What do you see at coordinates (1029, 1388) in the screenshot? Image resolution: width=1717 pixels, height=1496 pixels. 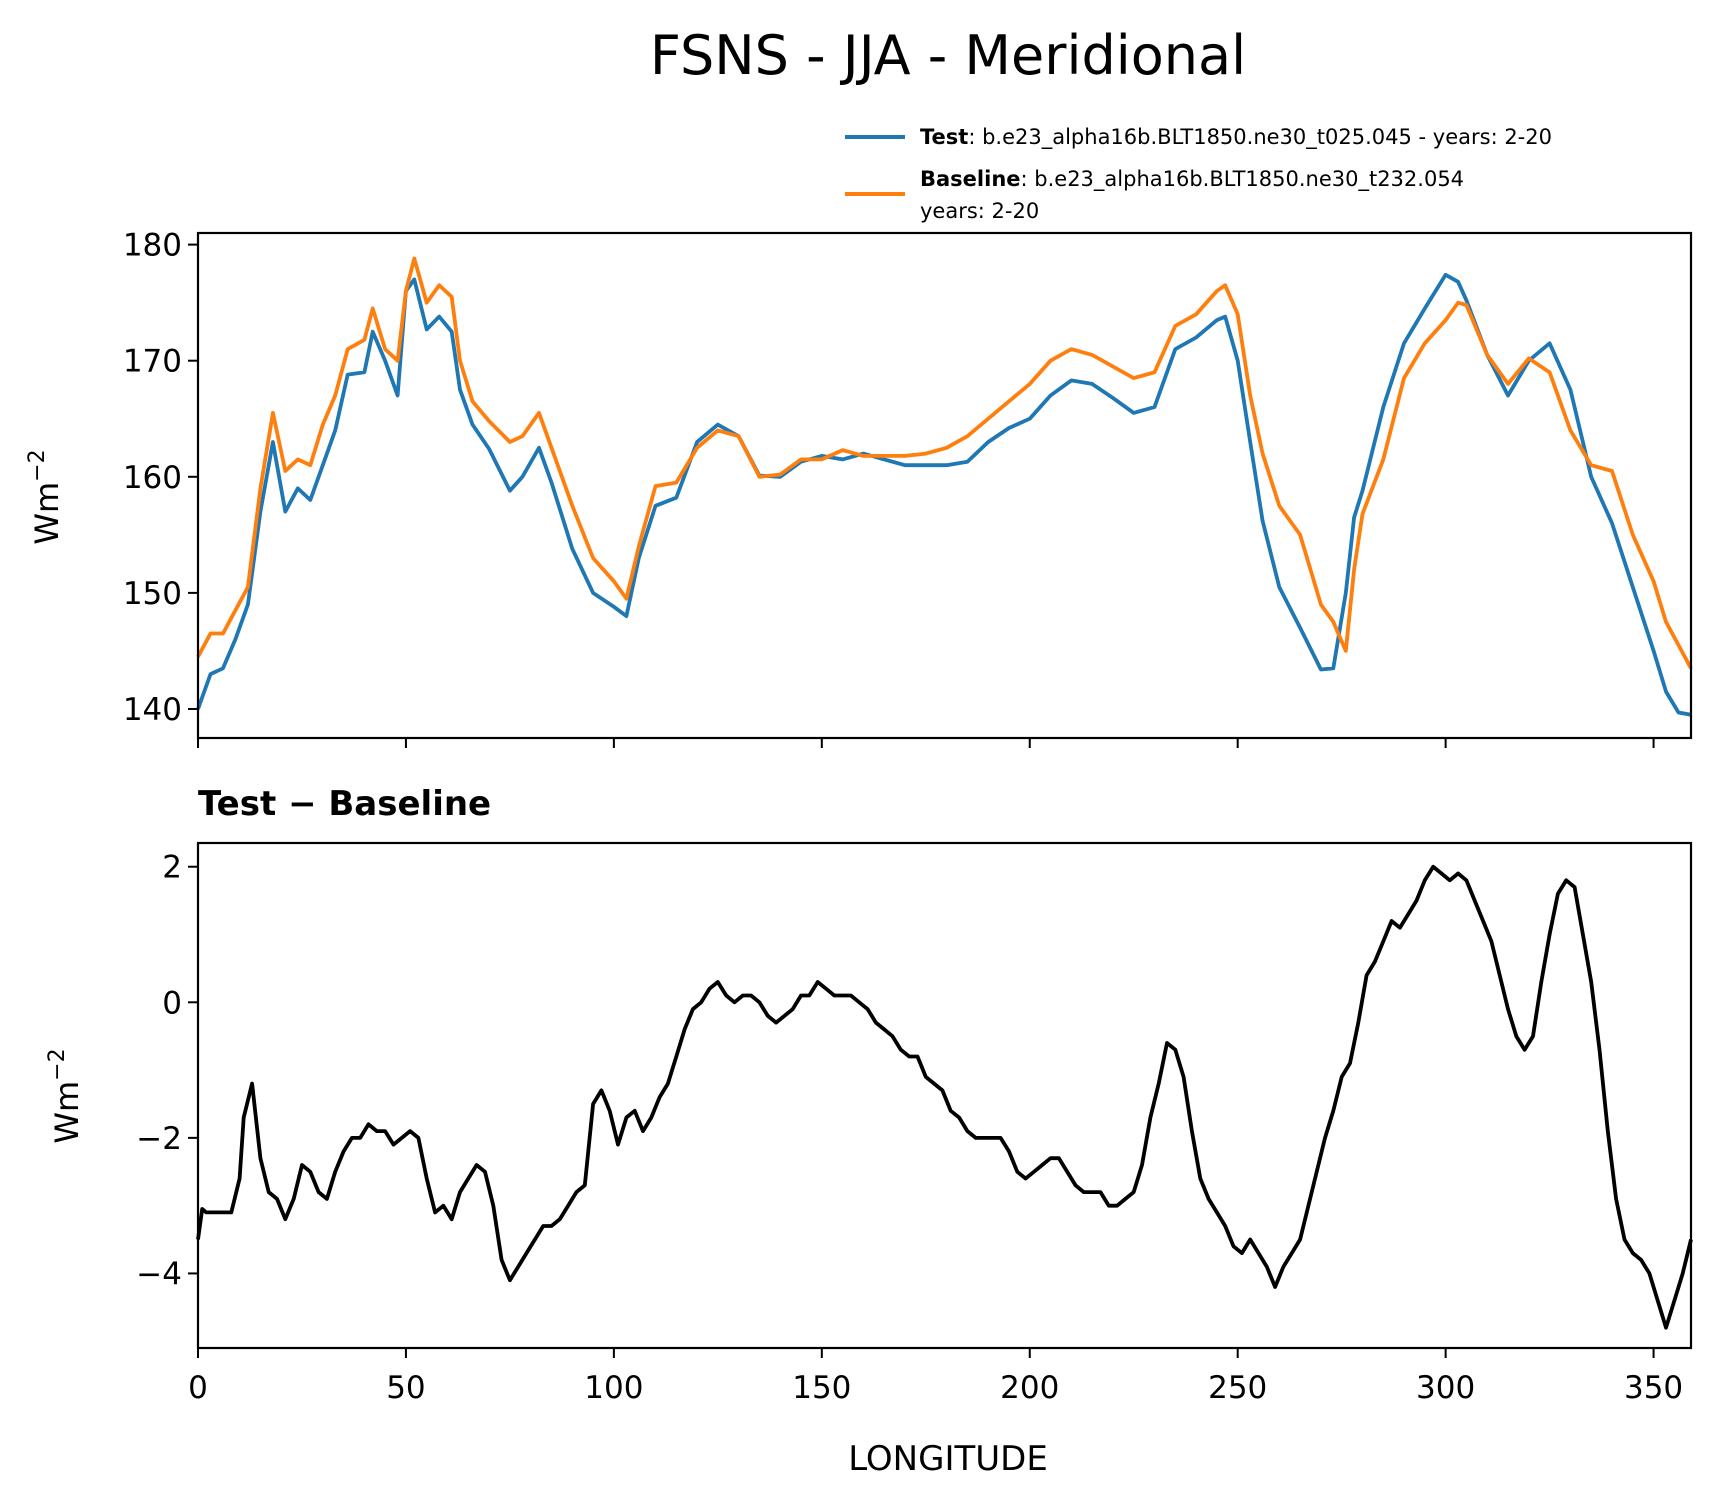 I see `bottom-xtick-label: 200` at bounding box center [1029, 1388].